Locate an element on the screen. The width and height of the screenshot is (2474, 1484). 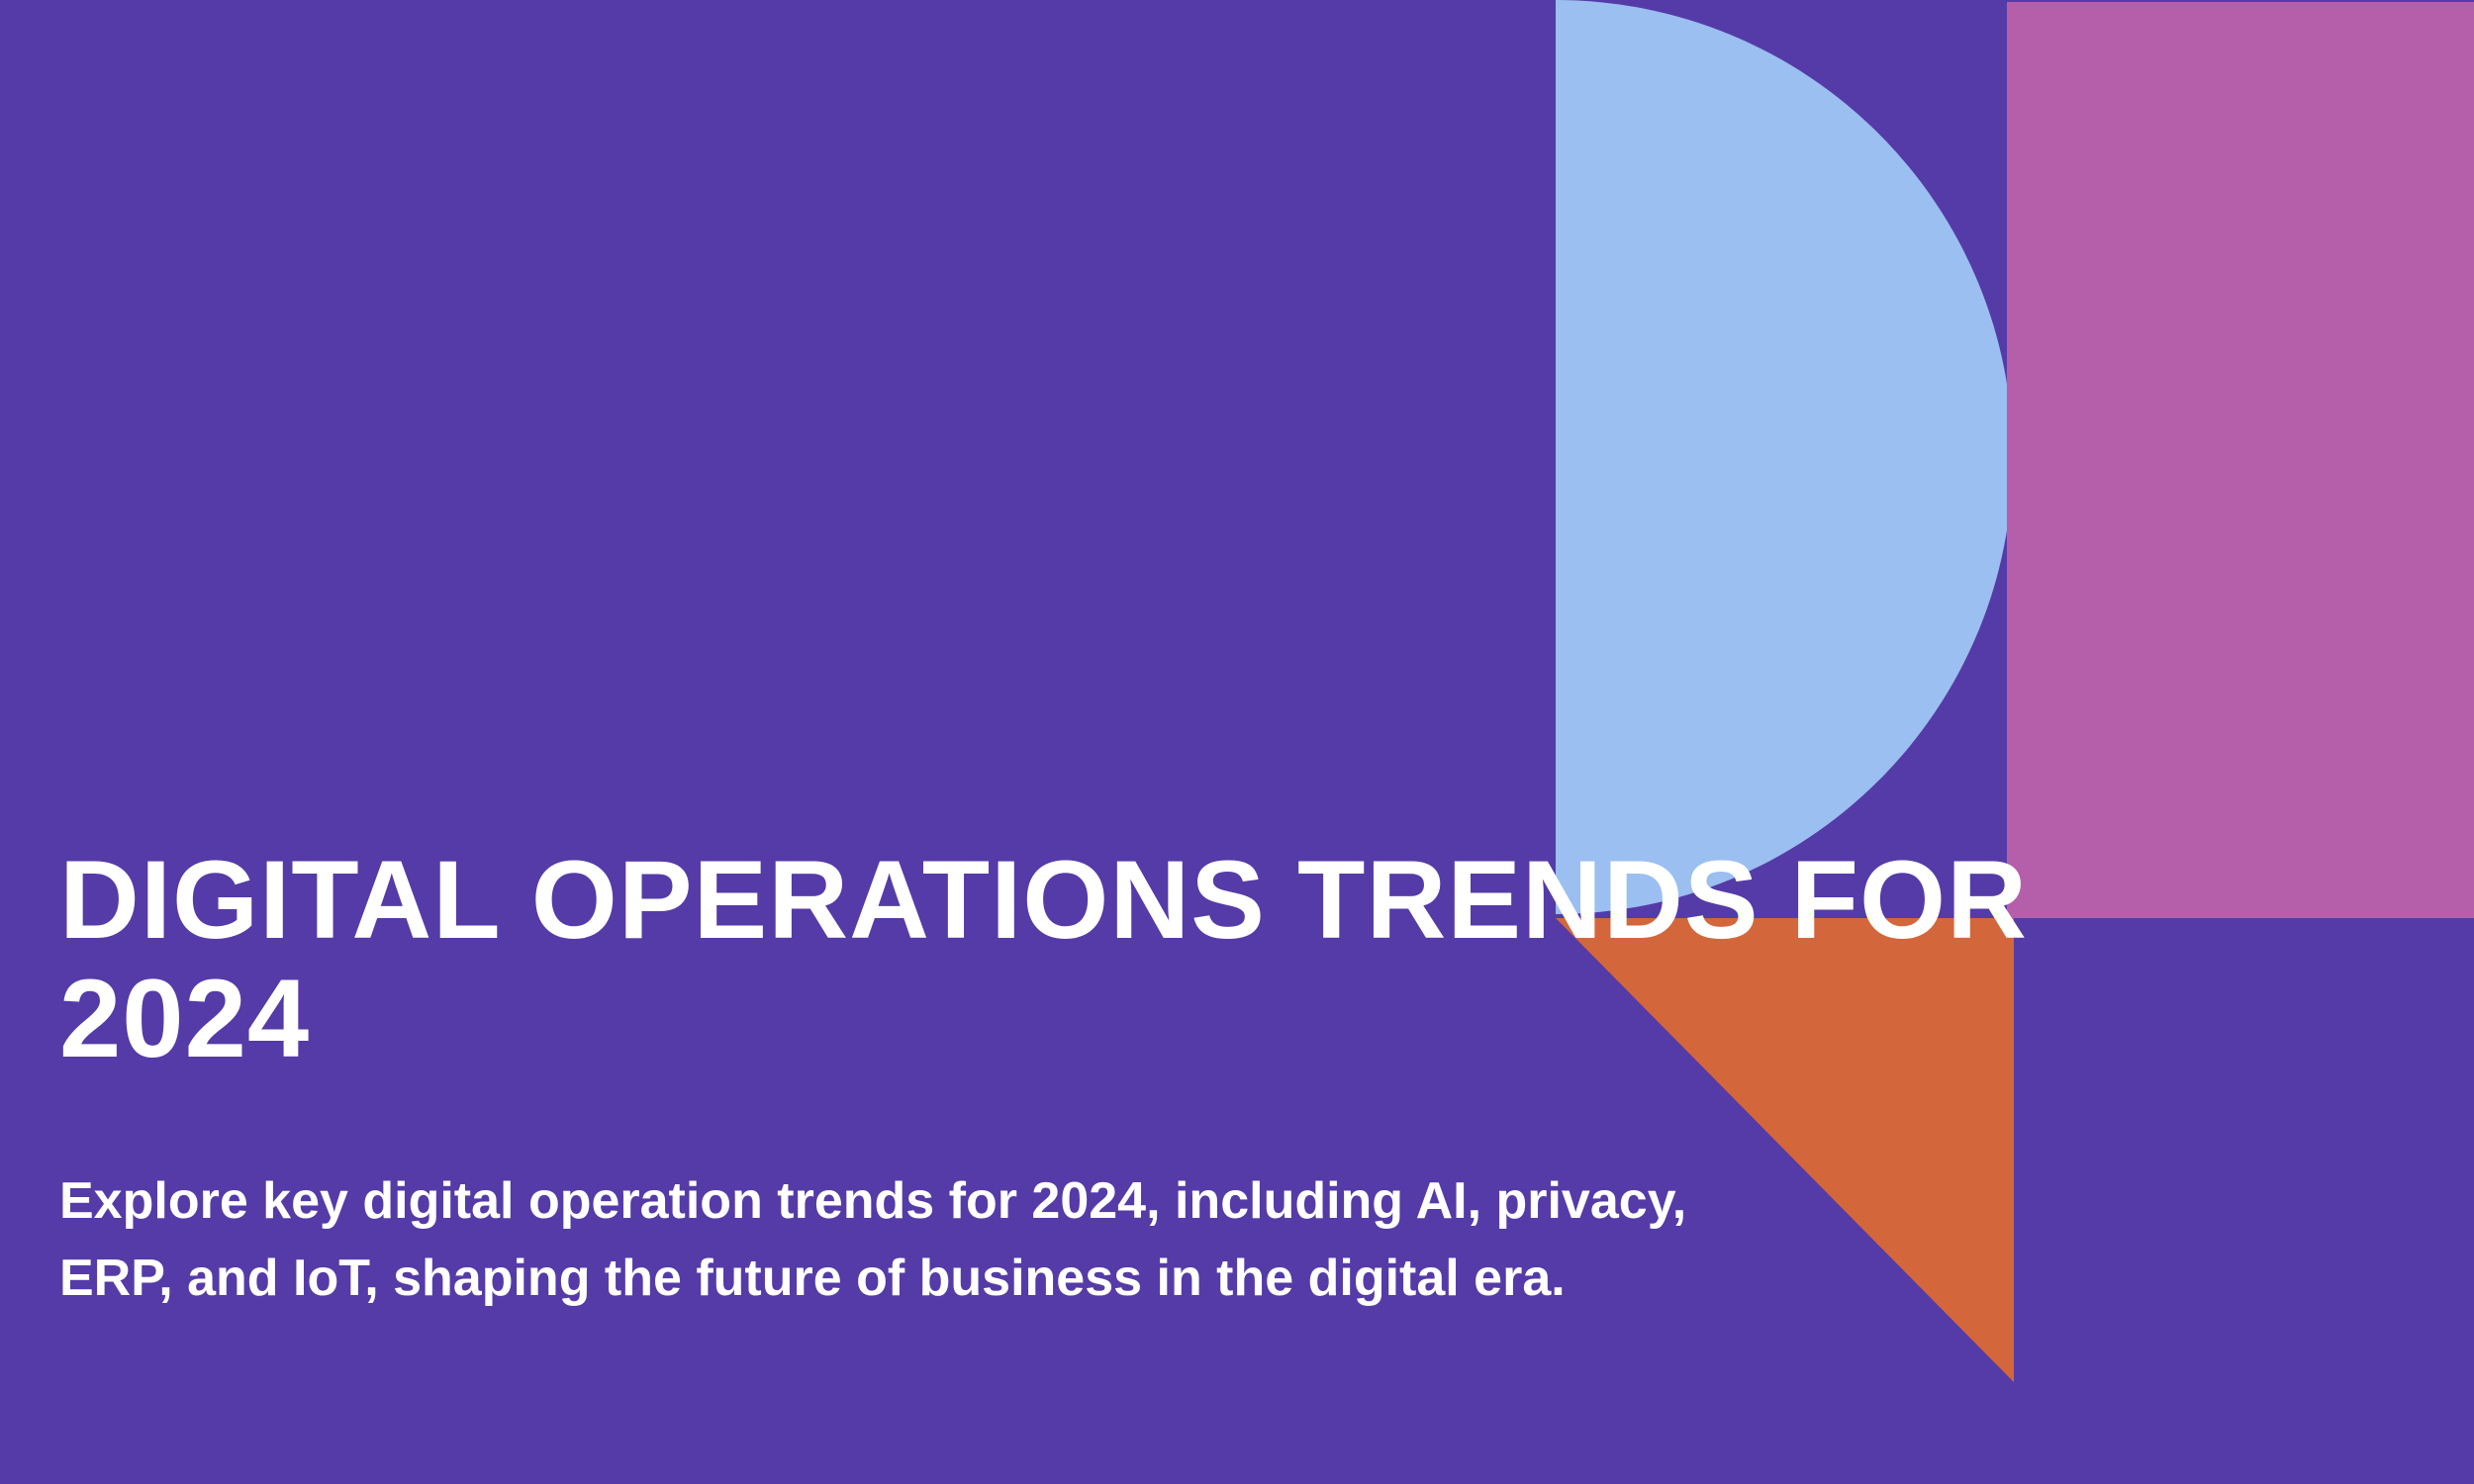
page-title: DIGITAL OPERATIONS TRENDS FOR 2024 is located at coordinates (1044, 959).